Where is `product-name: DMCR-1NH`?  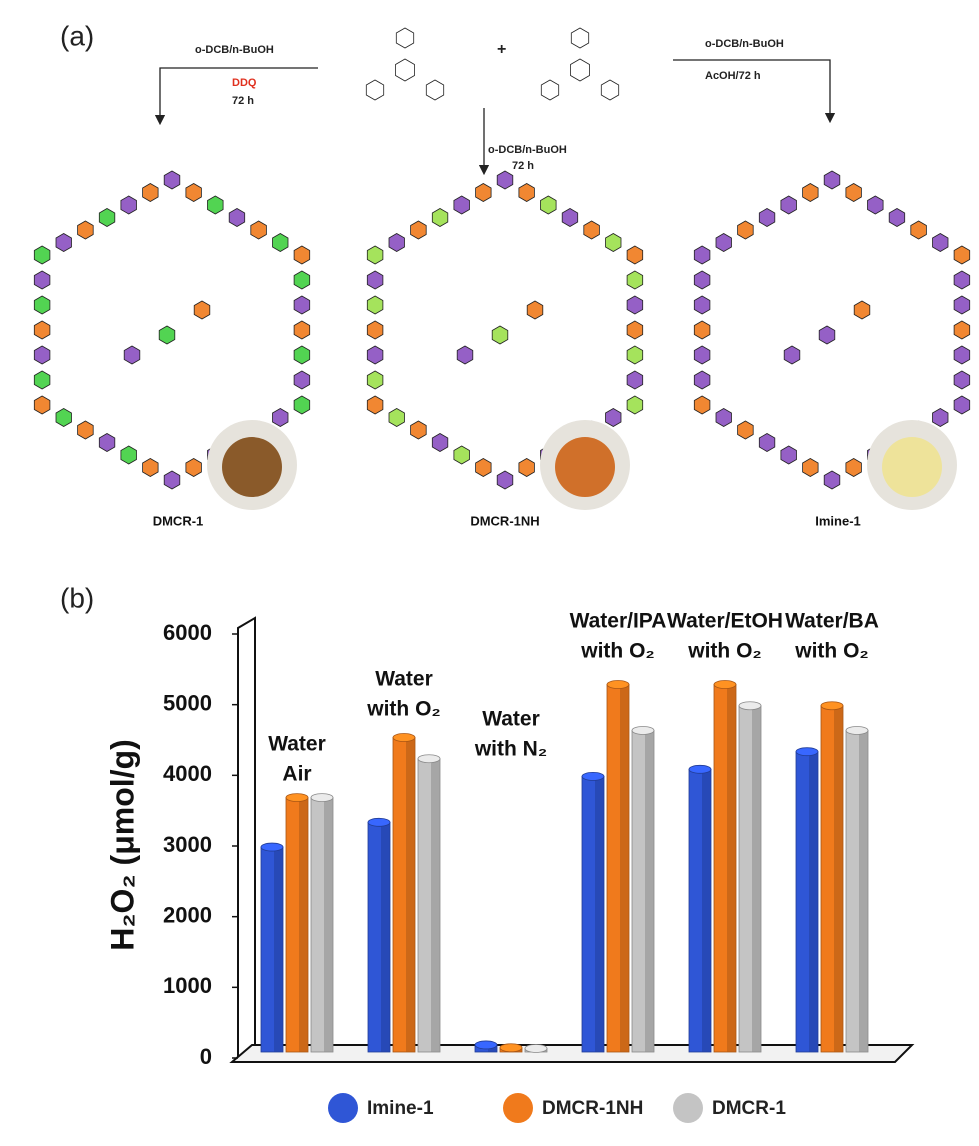 product-name: DMCR-1NH is located at coordinates (504, 520).